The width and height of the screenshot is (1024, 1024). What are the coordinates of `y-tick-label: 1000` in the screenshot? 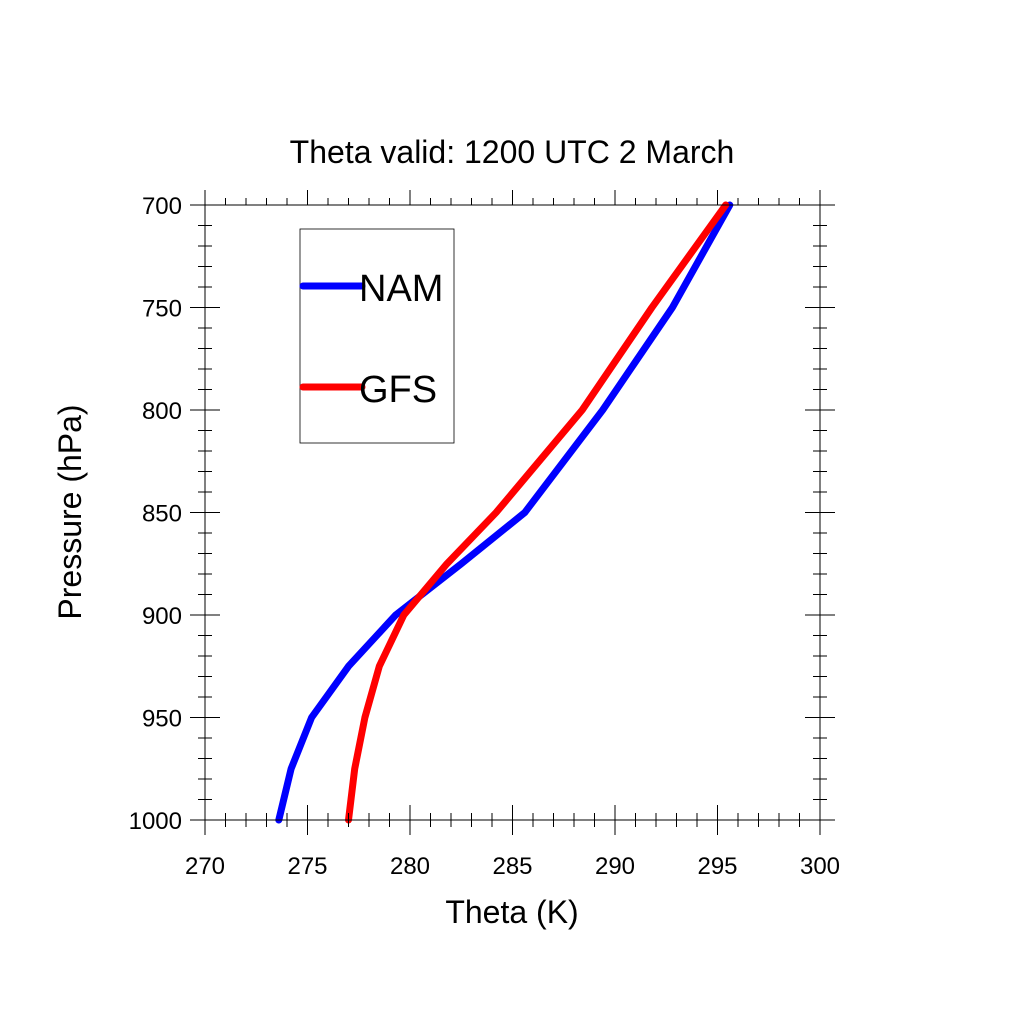 It's located at (155, 821).